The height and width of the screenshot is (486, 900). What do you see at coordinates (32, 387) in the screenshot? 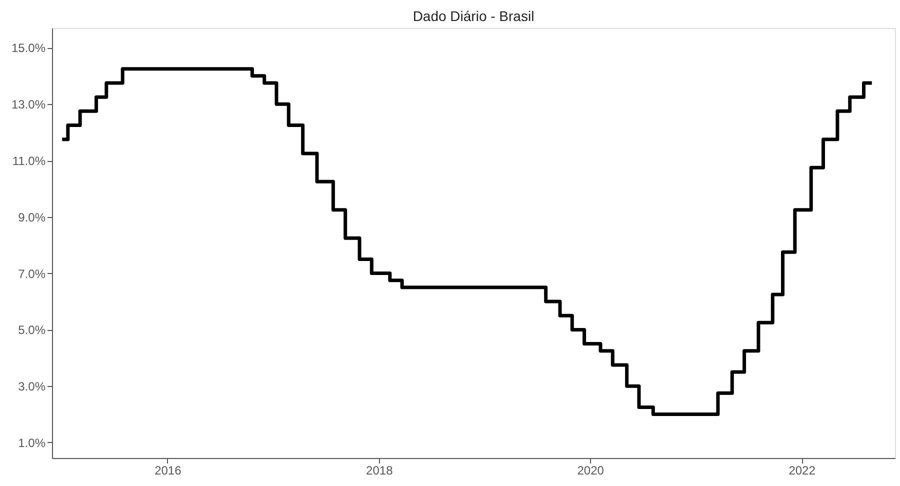
I see `y-tick-label: 3.0%` at bounding box center [32, 387].